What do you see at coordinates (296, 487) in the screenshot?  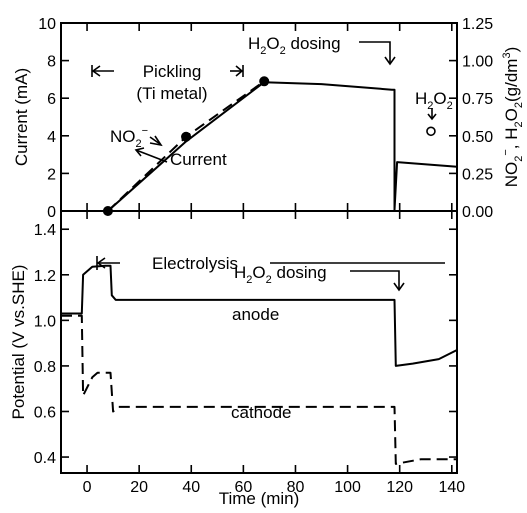 I see `tick-label: 80` at bounding box center [296, 487].